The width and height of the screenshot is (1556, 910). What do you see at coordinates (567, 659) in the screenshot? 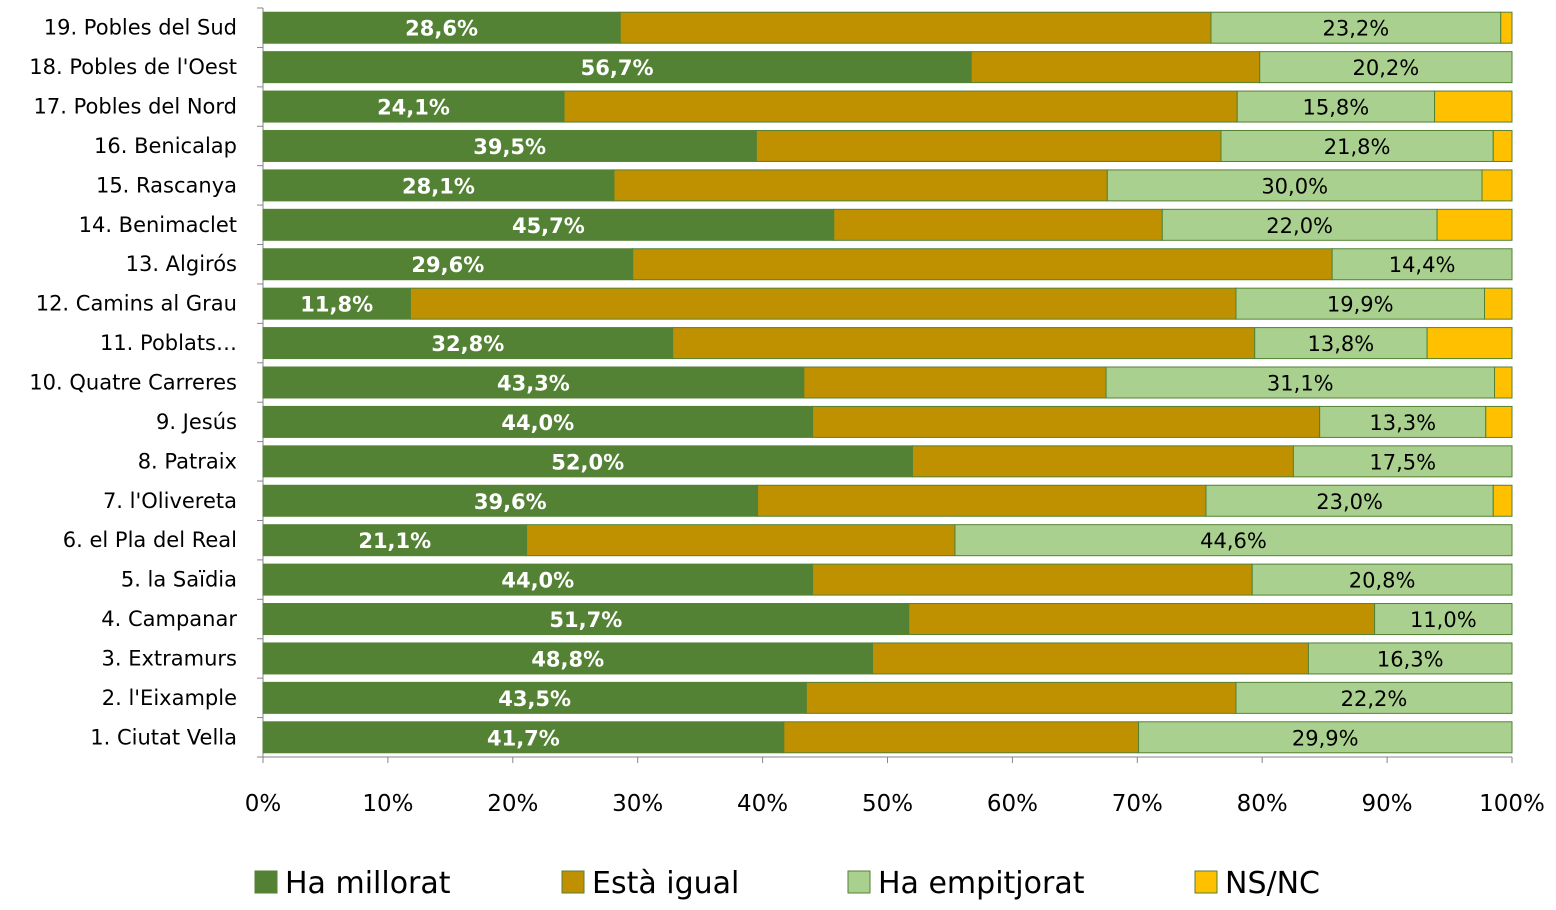
I see `data-label: 48,8%` at bounding box center [567, 659].